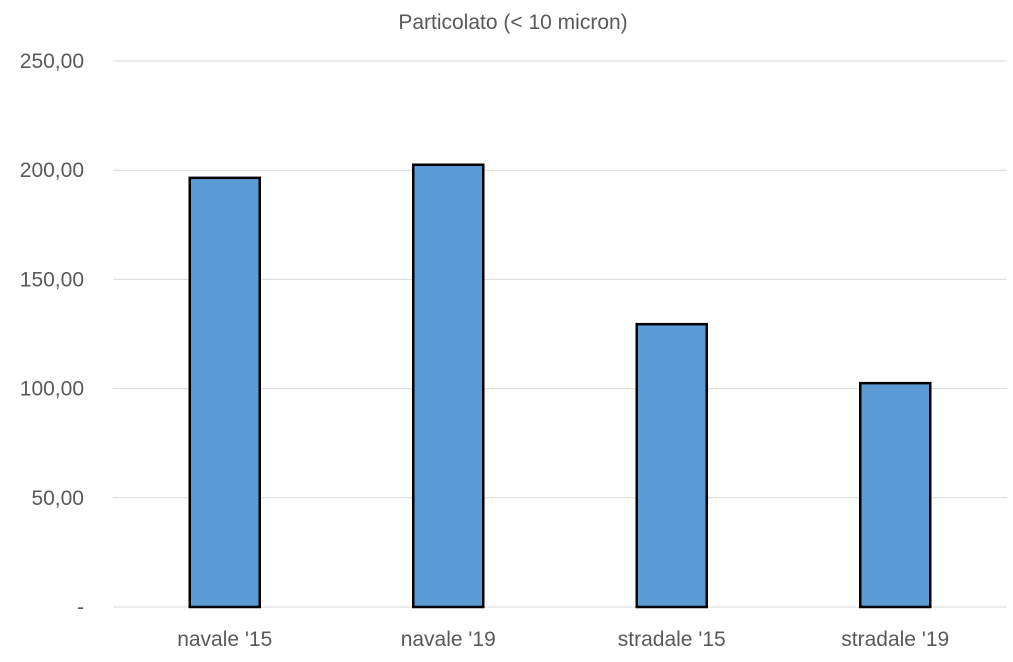 Image resolution: width=1013 pixels, height=662 pixels. Describe the element at coordinates (224, 639) in the screenshot. I see `x-category-label: navale '15` at that location.